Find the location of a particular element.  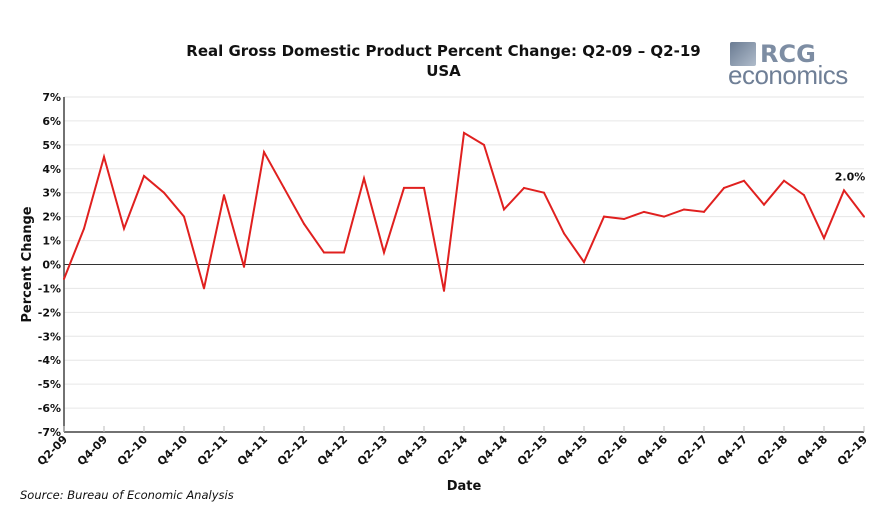

x-tick-label: Q4-15 is located at coordinates (572, 450).